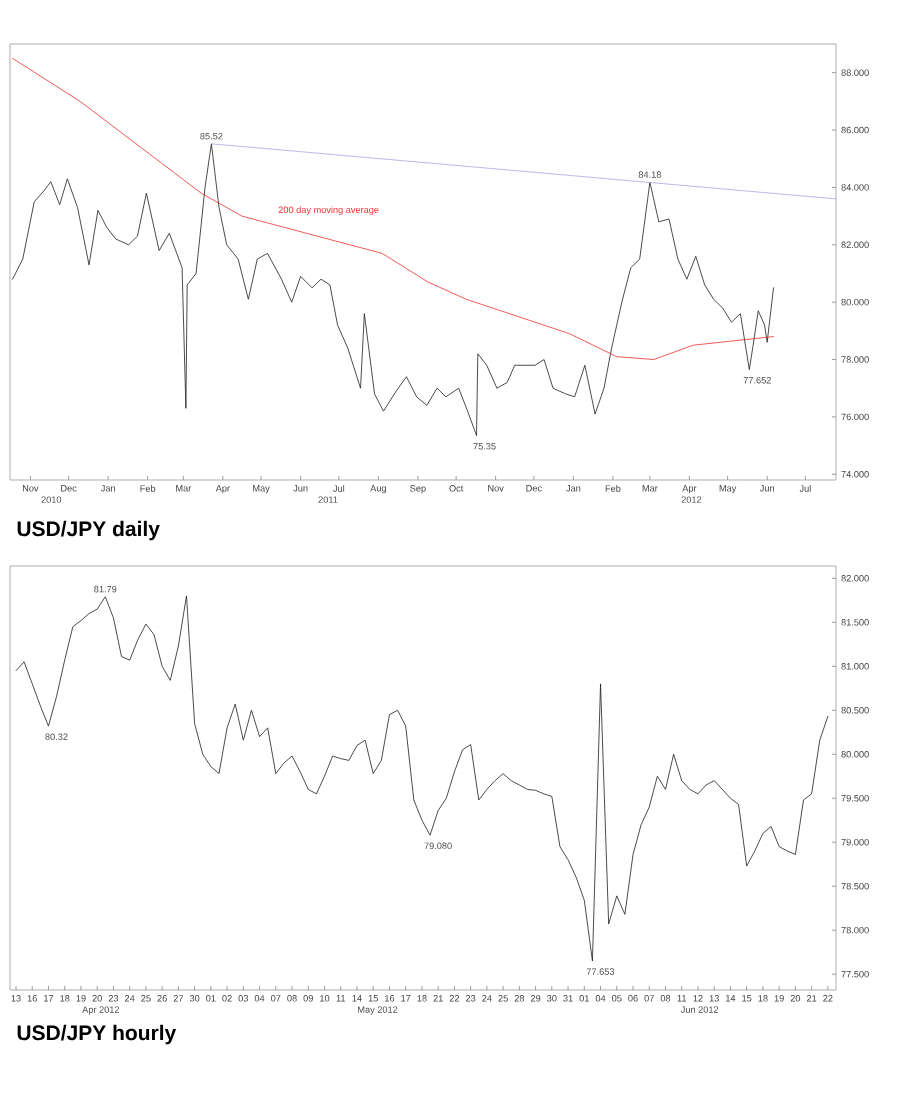 The image size is (904, 1100). Describe the element at coordinates (97, 1034) in the screenshot. I see `text: USD/JPY hourly` at that location.